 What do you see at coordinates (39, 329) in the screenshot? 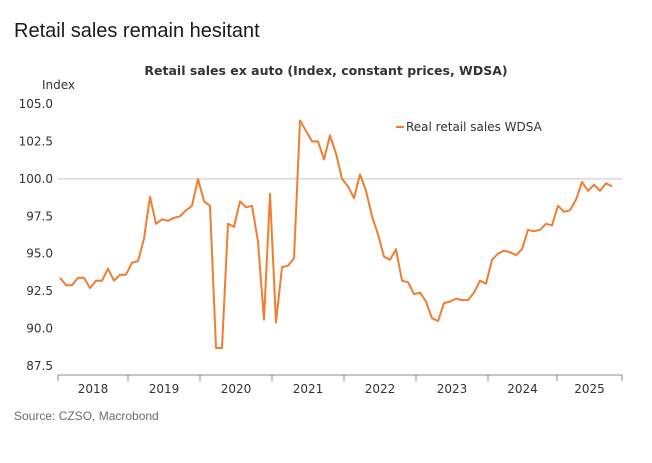
I see `y-tick-label: 90.0` at bounding box center [39, 329].